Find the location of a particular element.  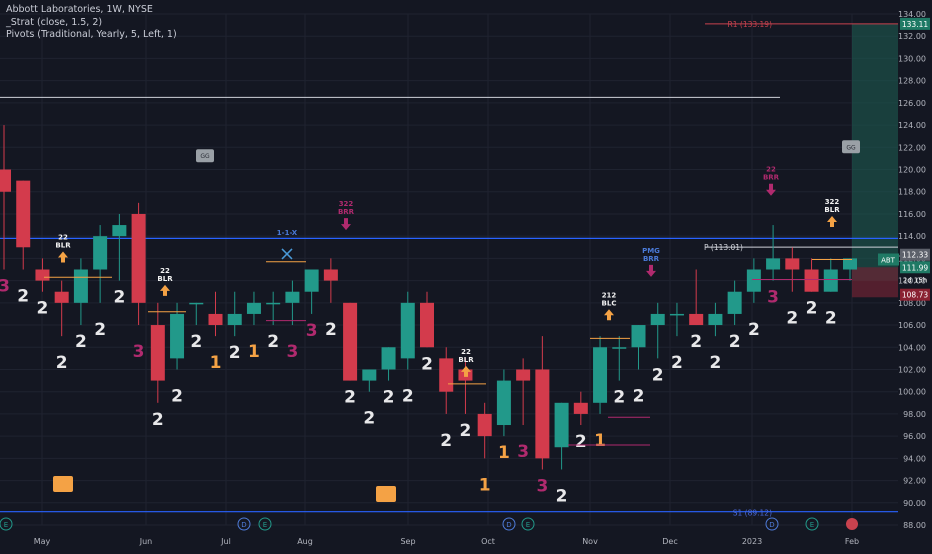

strat-number: 1 is located at coordinates (485, 485).